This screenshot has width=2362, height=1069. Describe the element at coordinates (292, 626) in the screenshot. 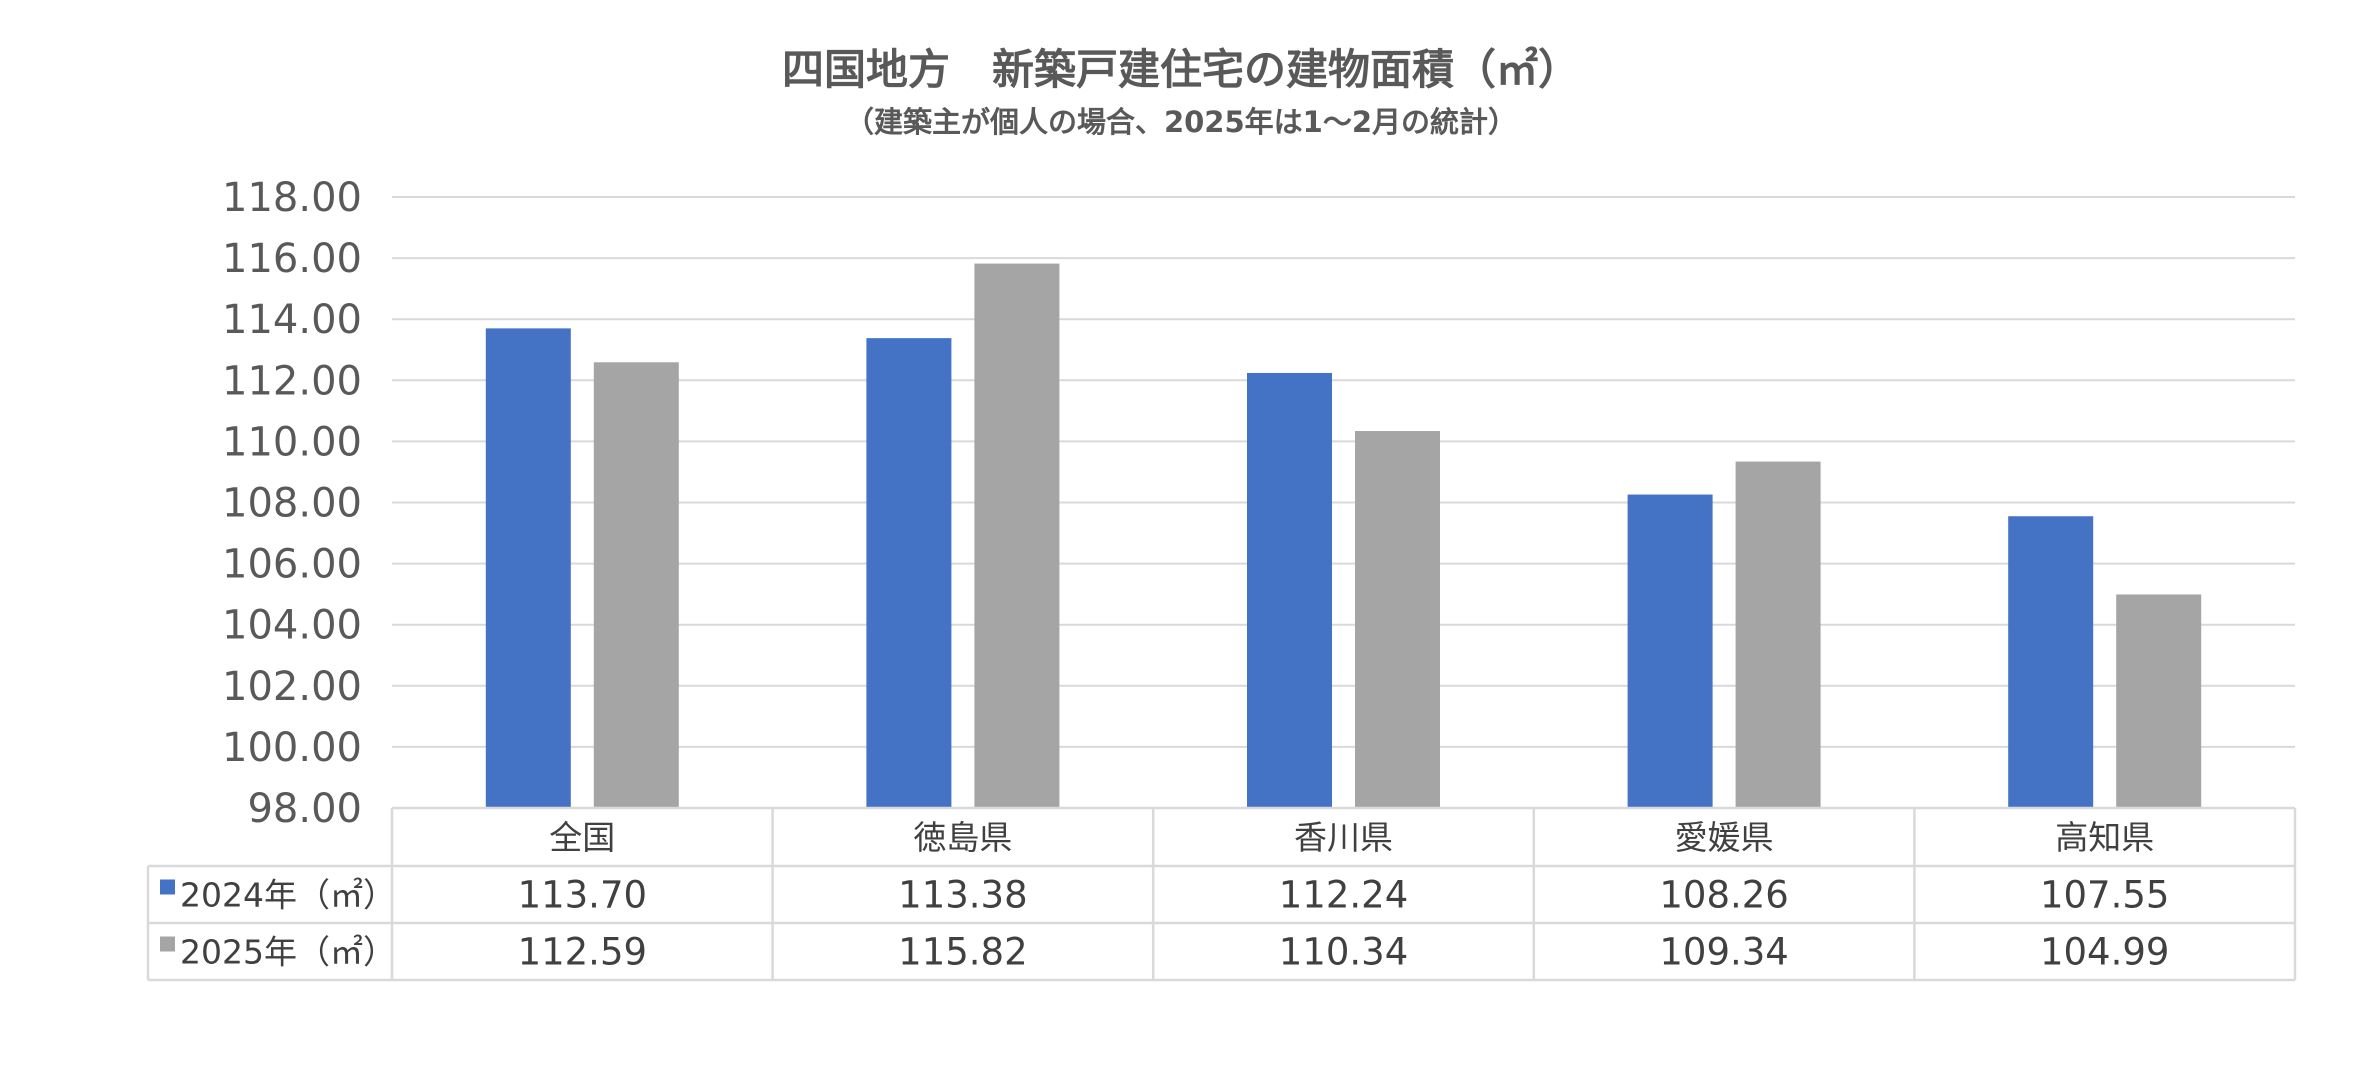

I see `y-tick-label: 104.00` at that location.